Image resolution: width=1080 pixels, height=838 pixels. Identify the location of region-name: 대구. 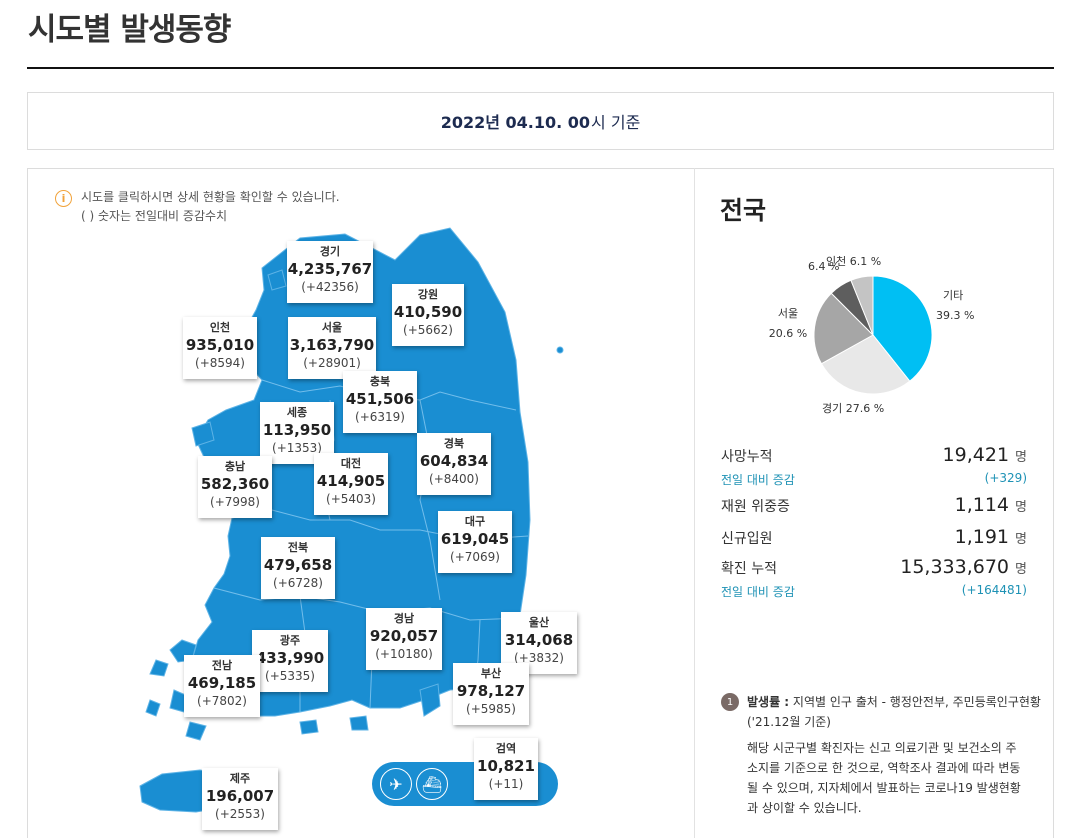
(475, 521).